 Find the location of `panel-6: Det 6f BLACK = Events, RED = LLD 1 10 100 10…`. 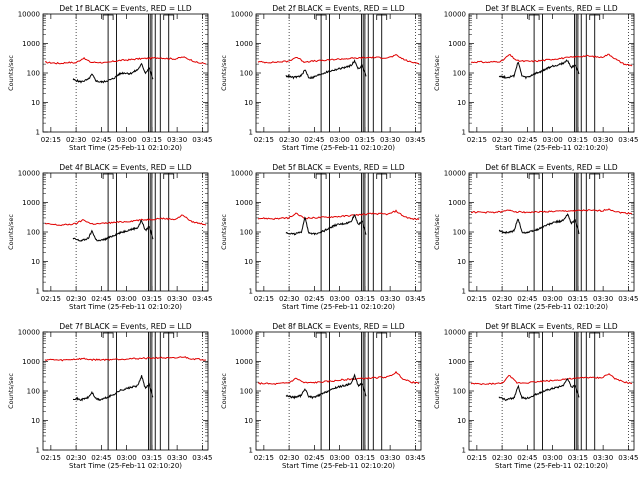

panel-6: Det 6f BLACK = Events, RED = LLD 1 10 100 10… is located at coordinates (535, 237).